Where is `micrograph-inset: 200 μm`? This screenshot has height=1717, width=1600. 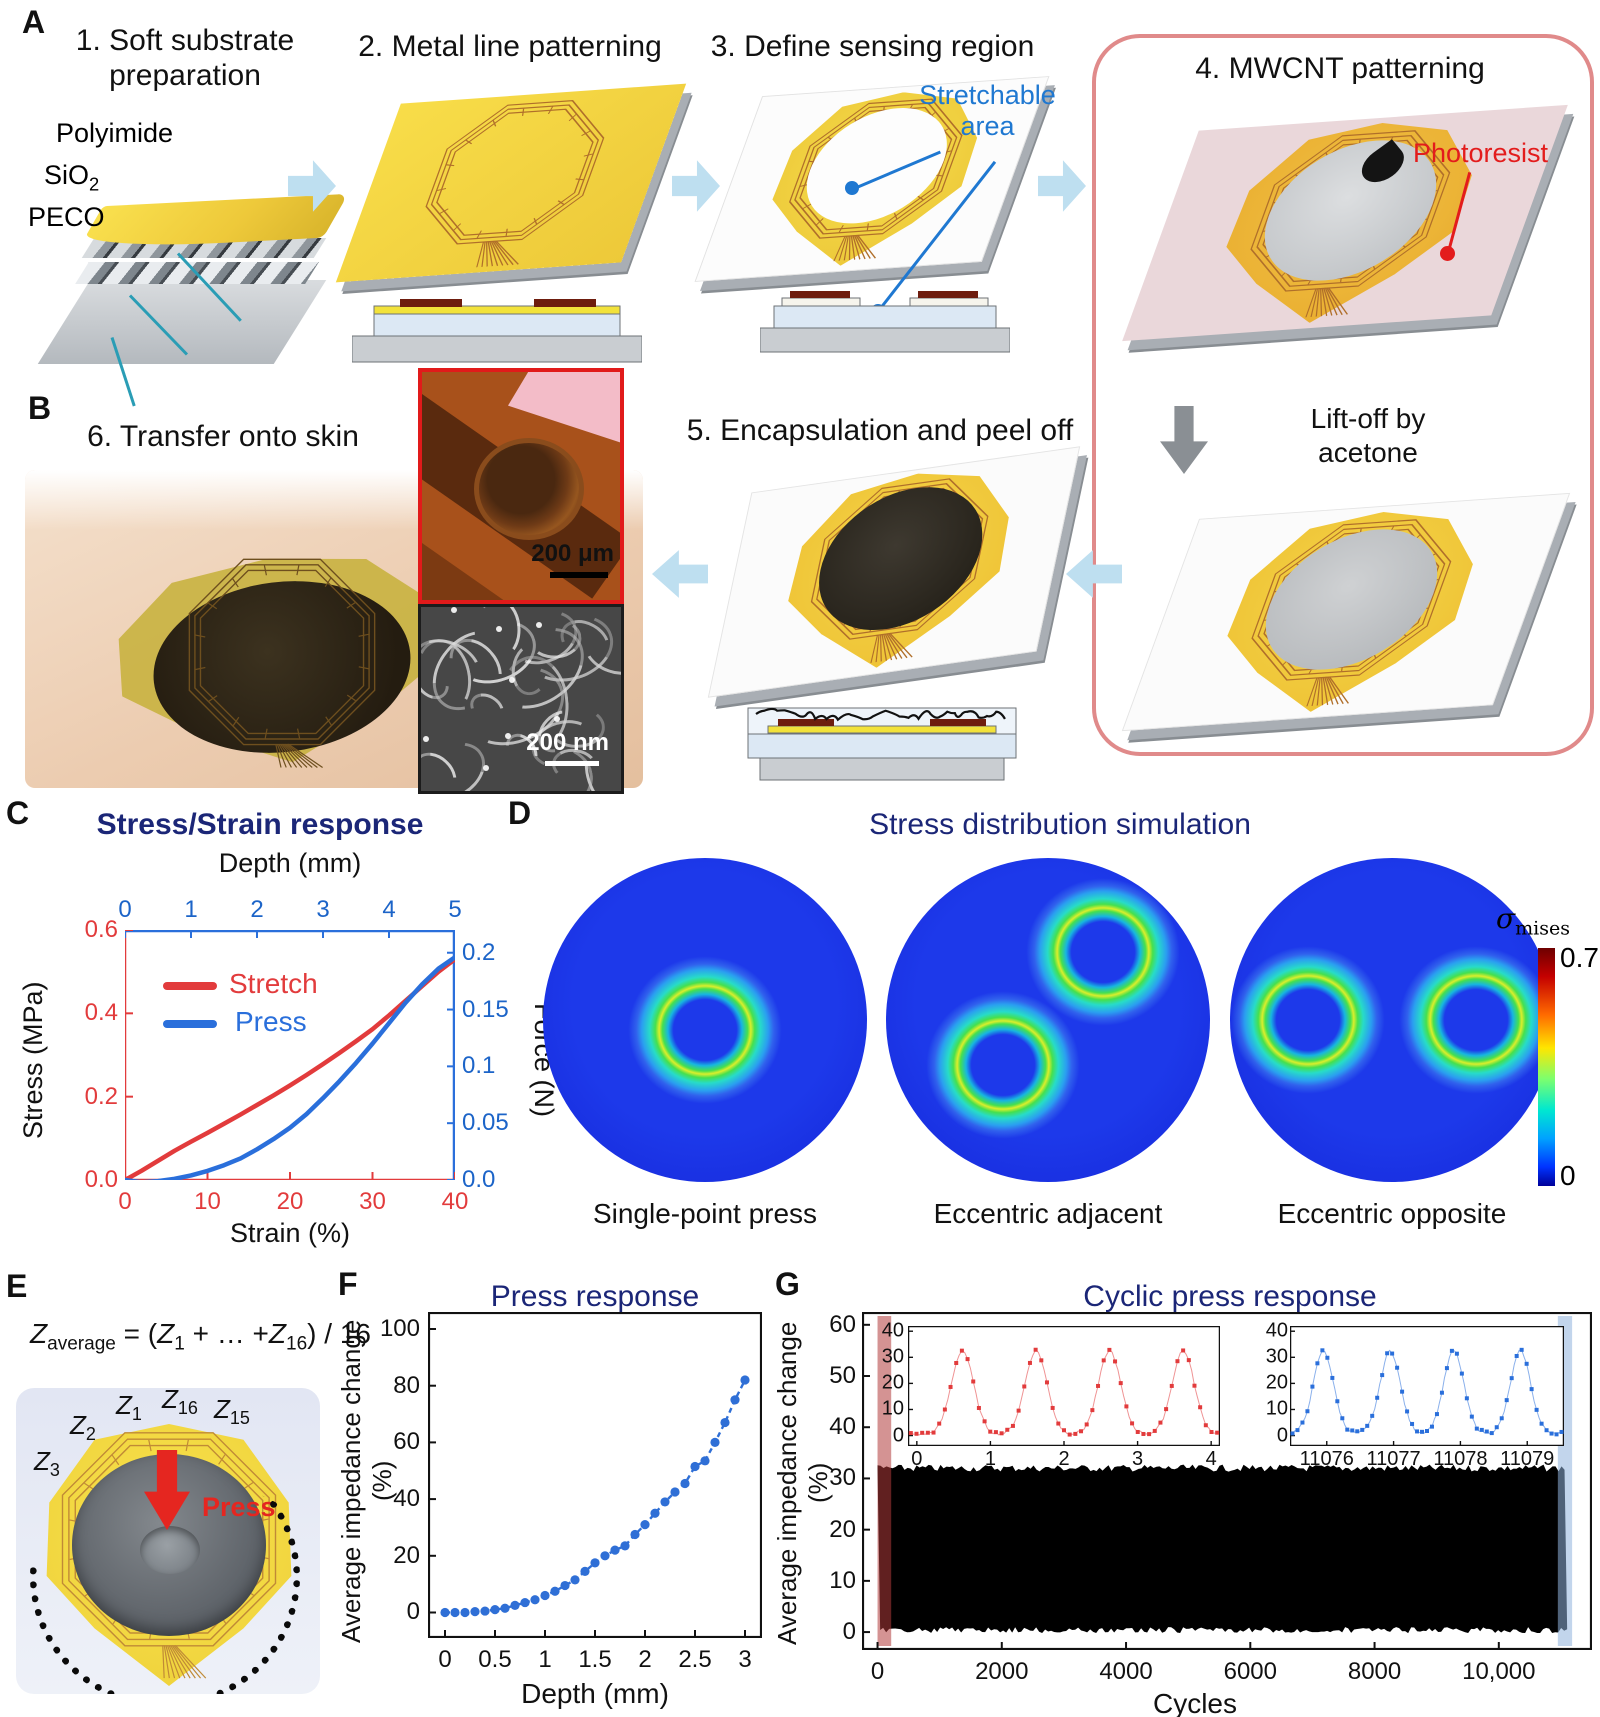
micrograph-inset: 200 μm is located at coordinates (521, 486).